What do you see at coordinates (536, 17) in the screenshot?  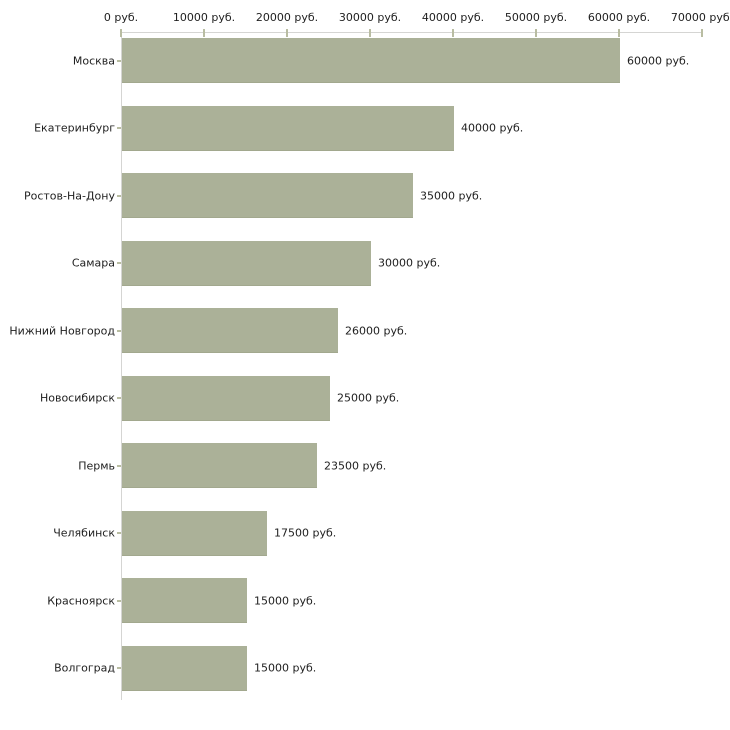 I see `x-axis-tick-label: 50000 руб.` at bounding box center [536, 17].